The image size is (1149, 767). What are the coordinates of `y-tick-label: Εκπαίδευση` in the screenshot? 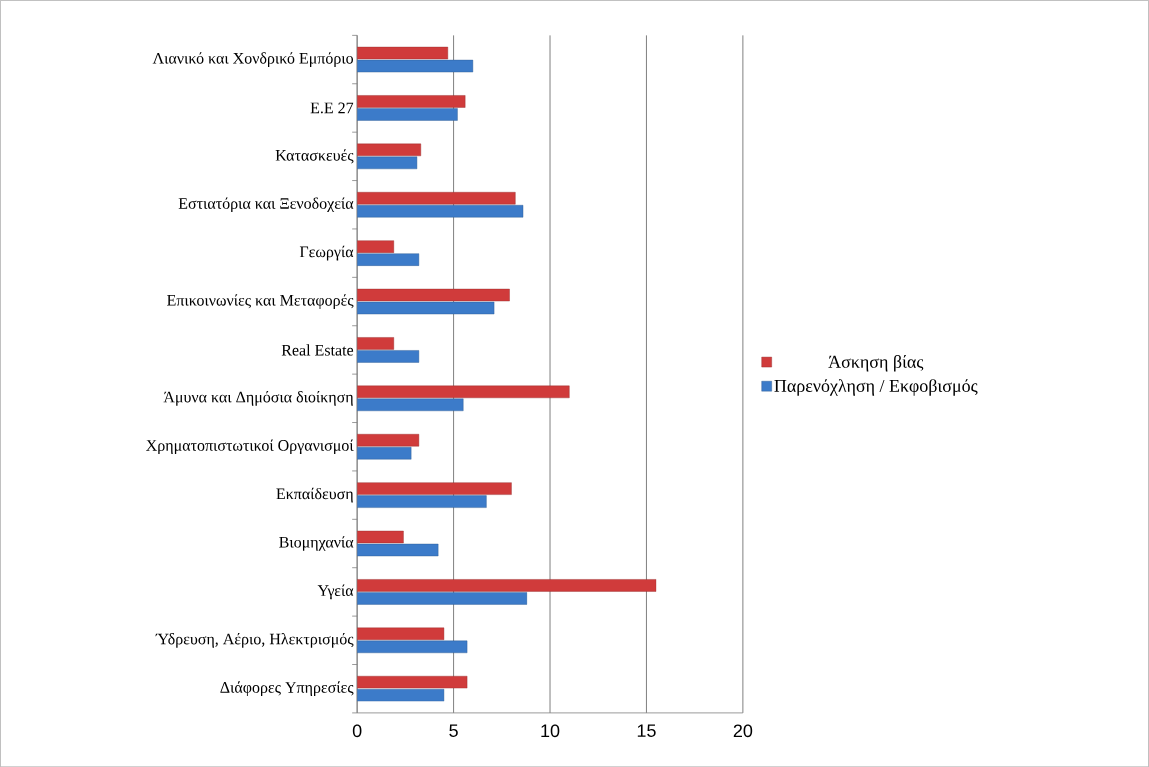 It's located at (314, 495).